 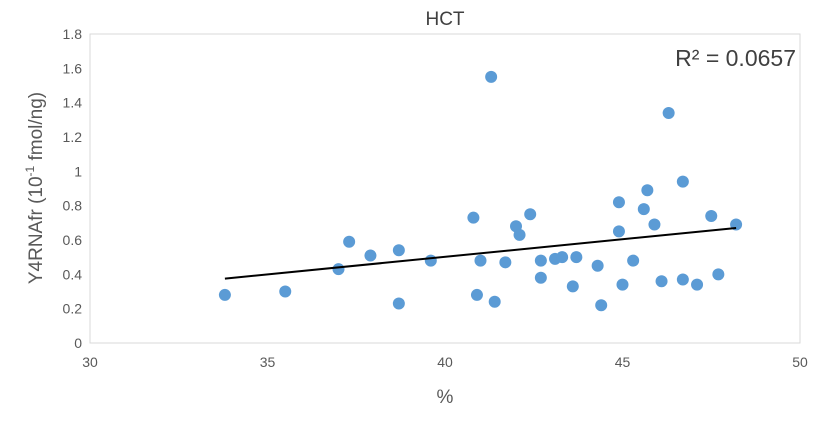 I want to click on x-tick-label: 50, so click(x=800, y=362).